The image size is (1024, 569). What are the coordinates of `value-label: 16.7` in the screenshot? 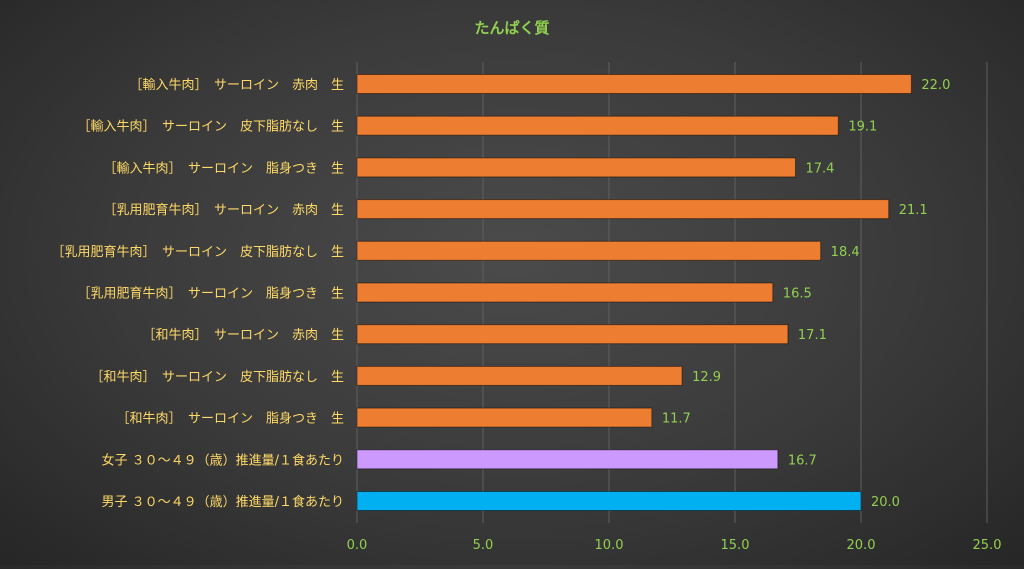 It's located at (802, 460).